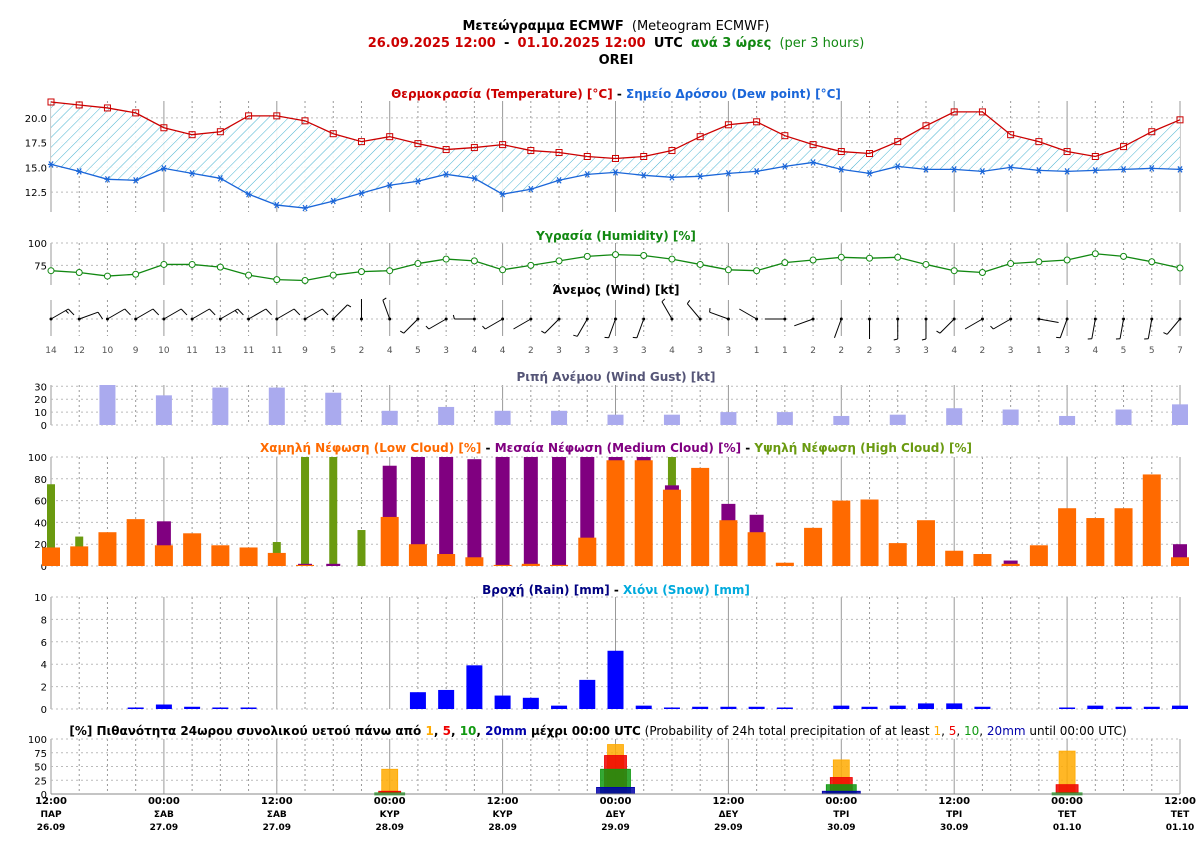  I want to click on x-tick-time: 12:00, so click(503, 801).